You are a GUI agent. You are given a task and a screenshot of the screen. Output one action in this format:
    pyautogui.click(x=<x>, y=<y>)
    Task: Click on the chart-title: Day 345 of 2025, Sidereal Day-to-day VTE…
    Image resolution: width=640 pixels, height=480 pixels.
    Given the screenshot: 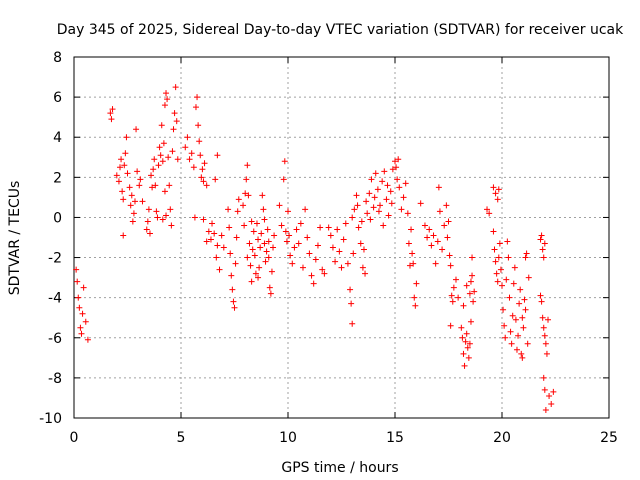 What is the action you would take?
    pyautogui.click(x=340, y=30)
    